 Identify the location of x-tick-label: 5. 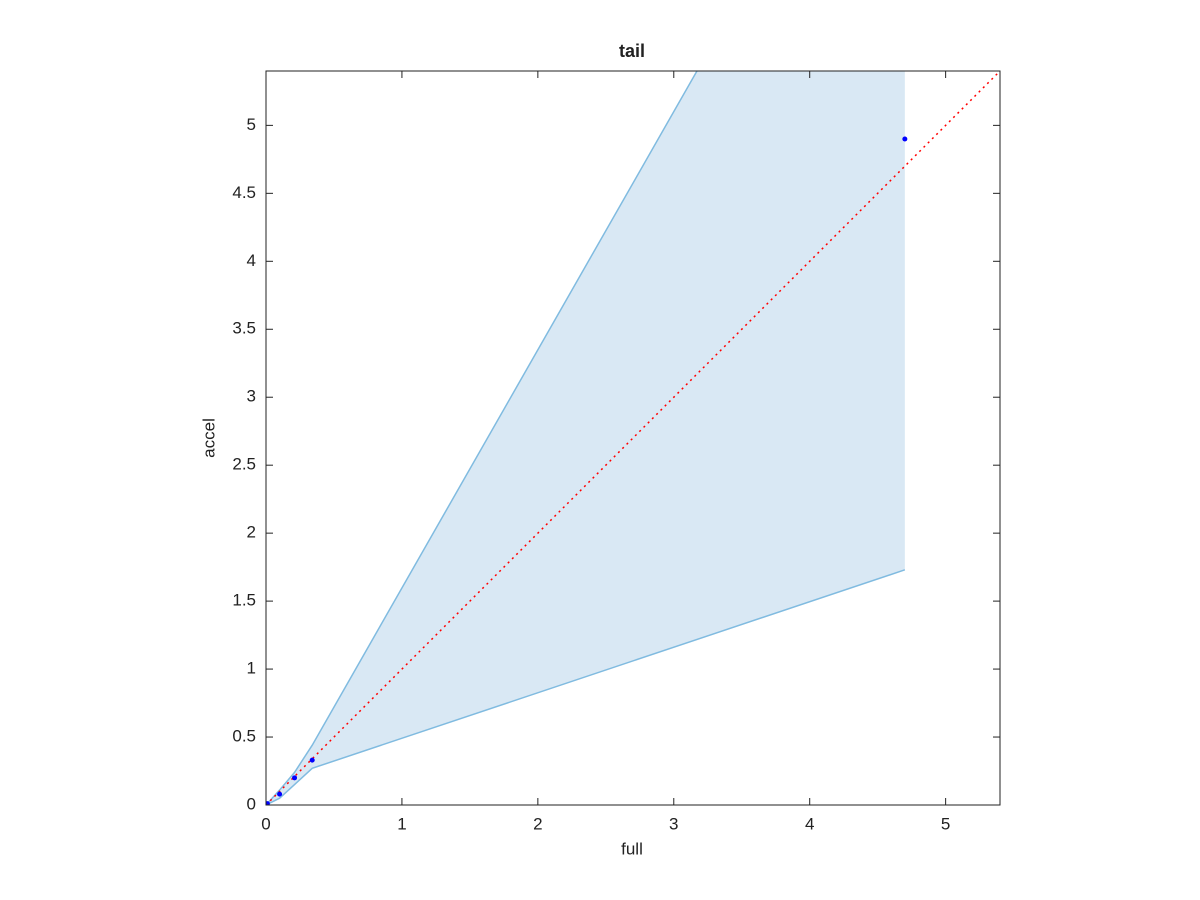
(945, 823).